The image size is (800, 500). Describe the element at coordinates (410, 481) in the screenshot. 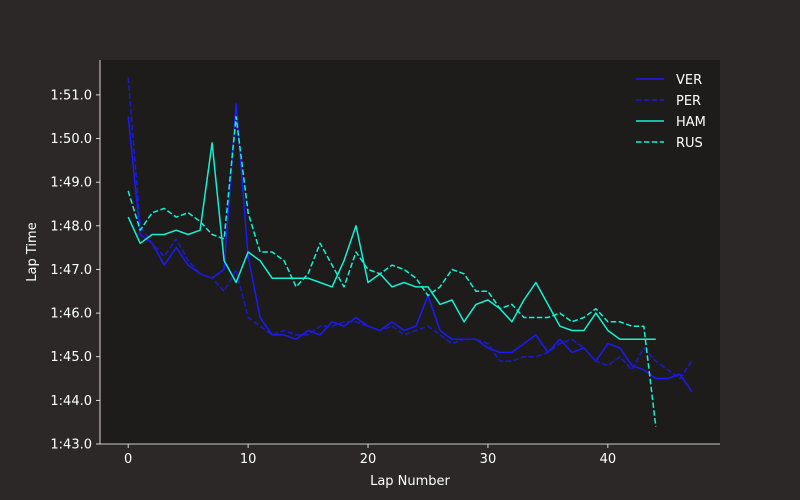

I see `x-axis-title: Lap Number` at that location.